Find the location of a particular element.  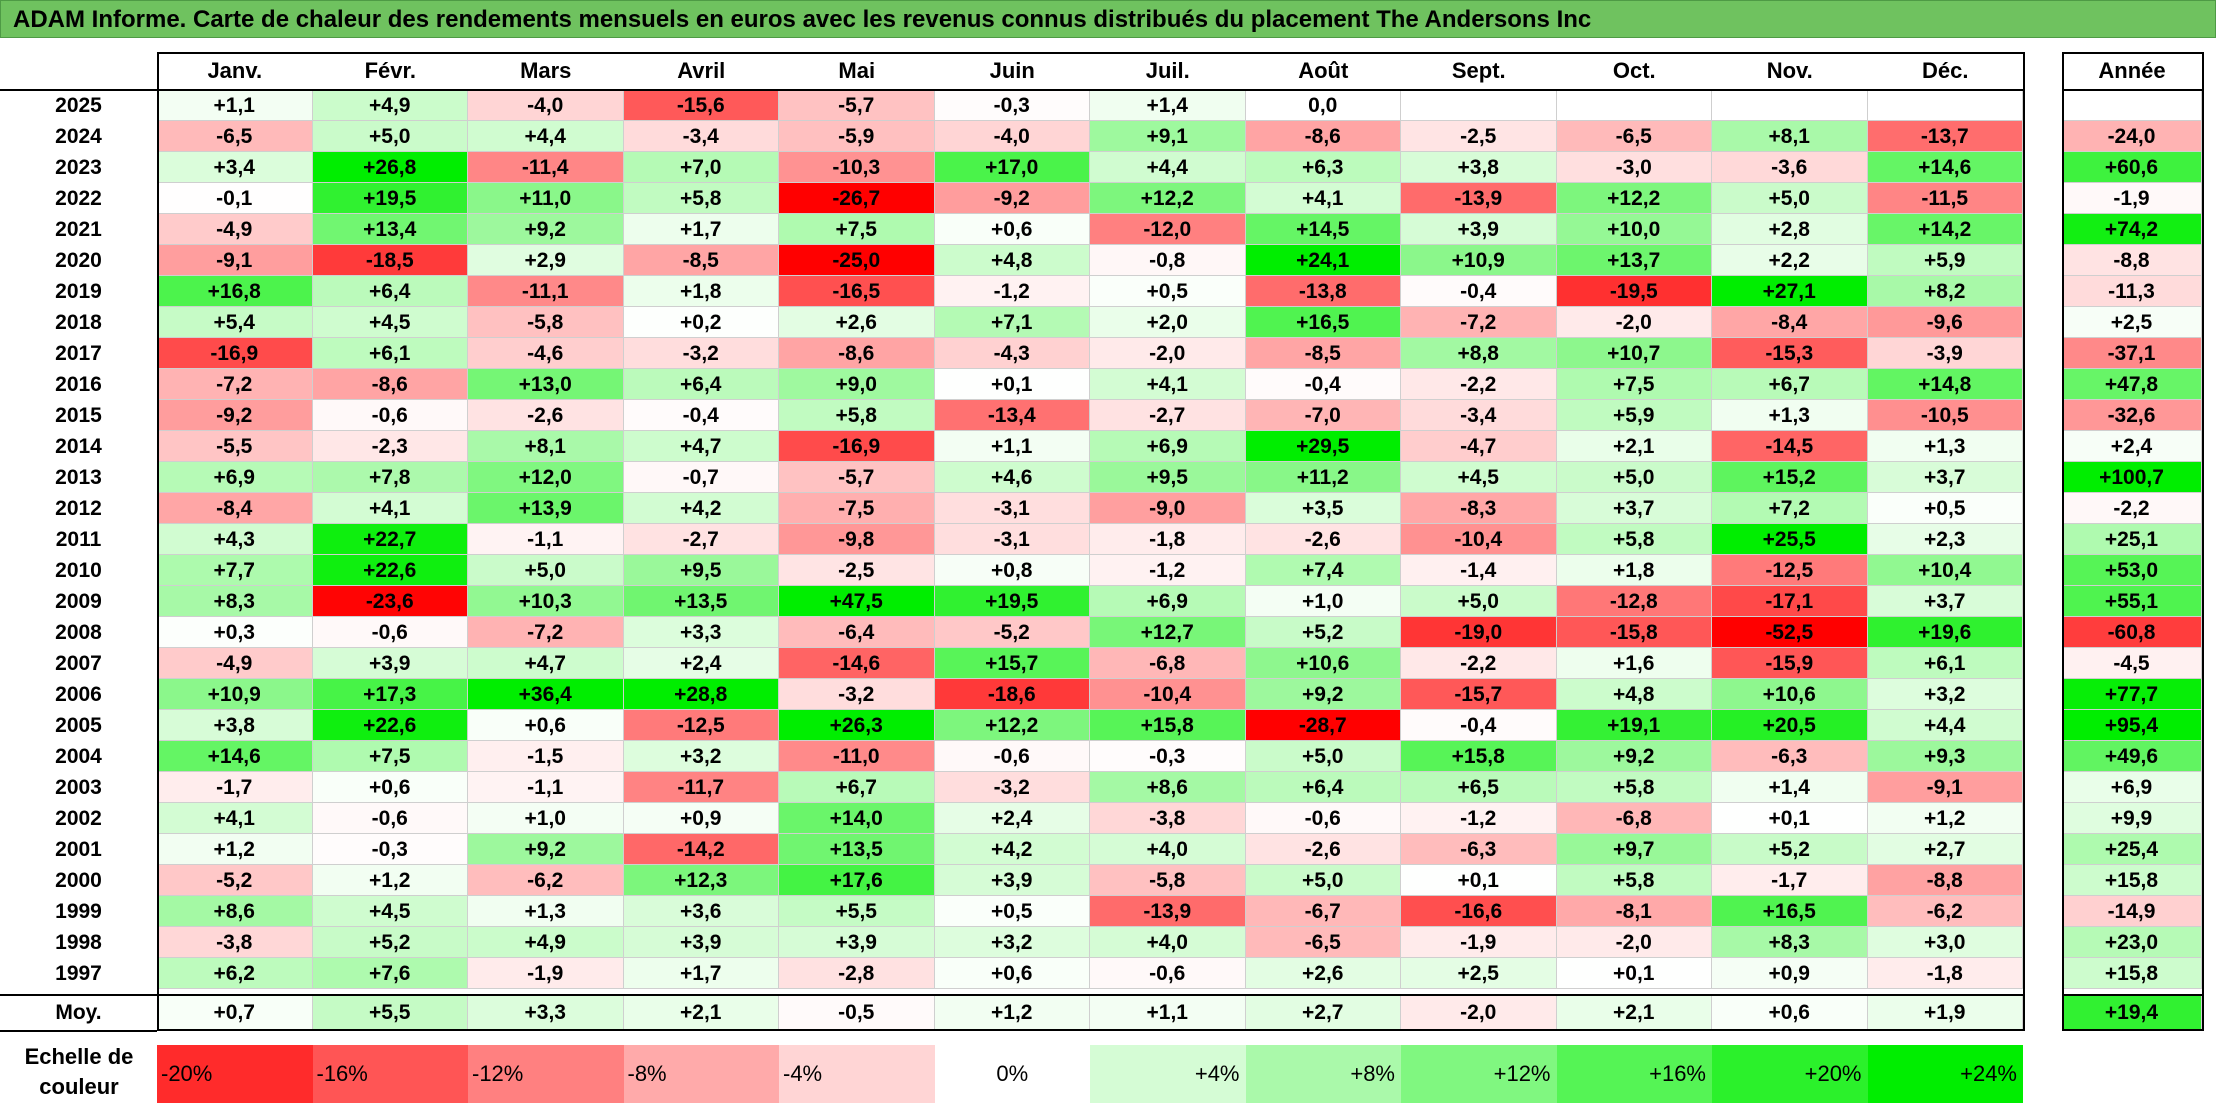

heatmap-cell: +5,8 is located at coordinates (1634, 539).